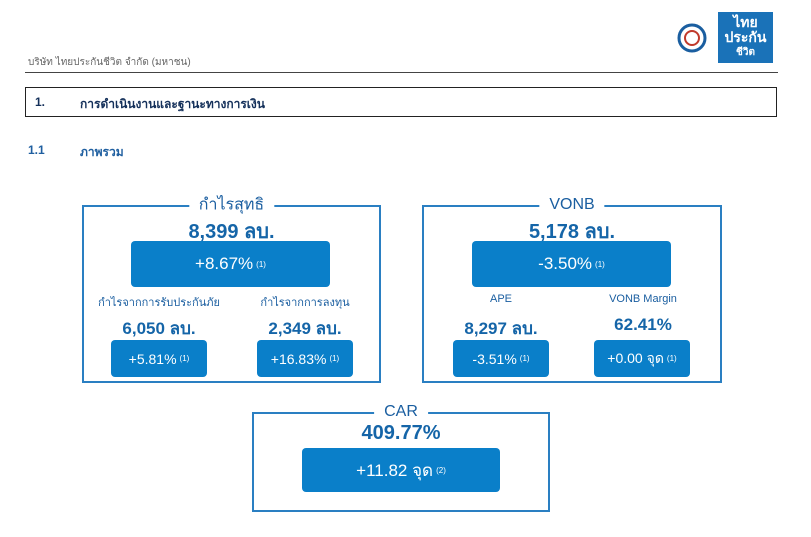 The height and width of the screenshot is (537, 811). What do you see at coordinates (231, 232) in the screenshot?
I see `panel-value: 8,399 ลบ.` at bounding box center [231, 232].